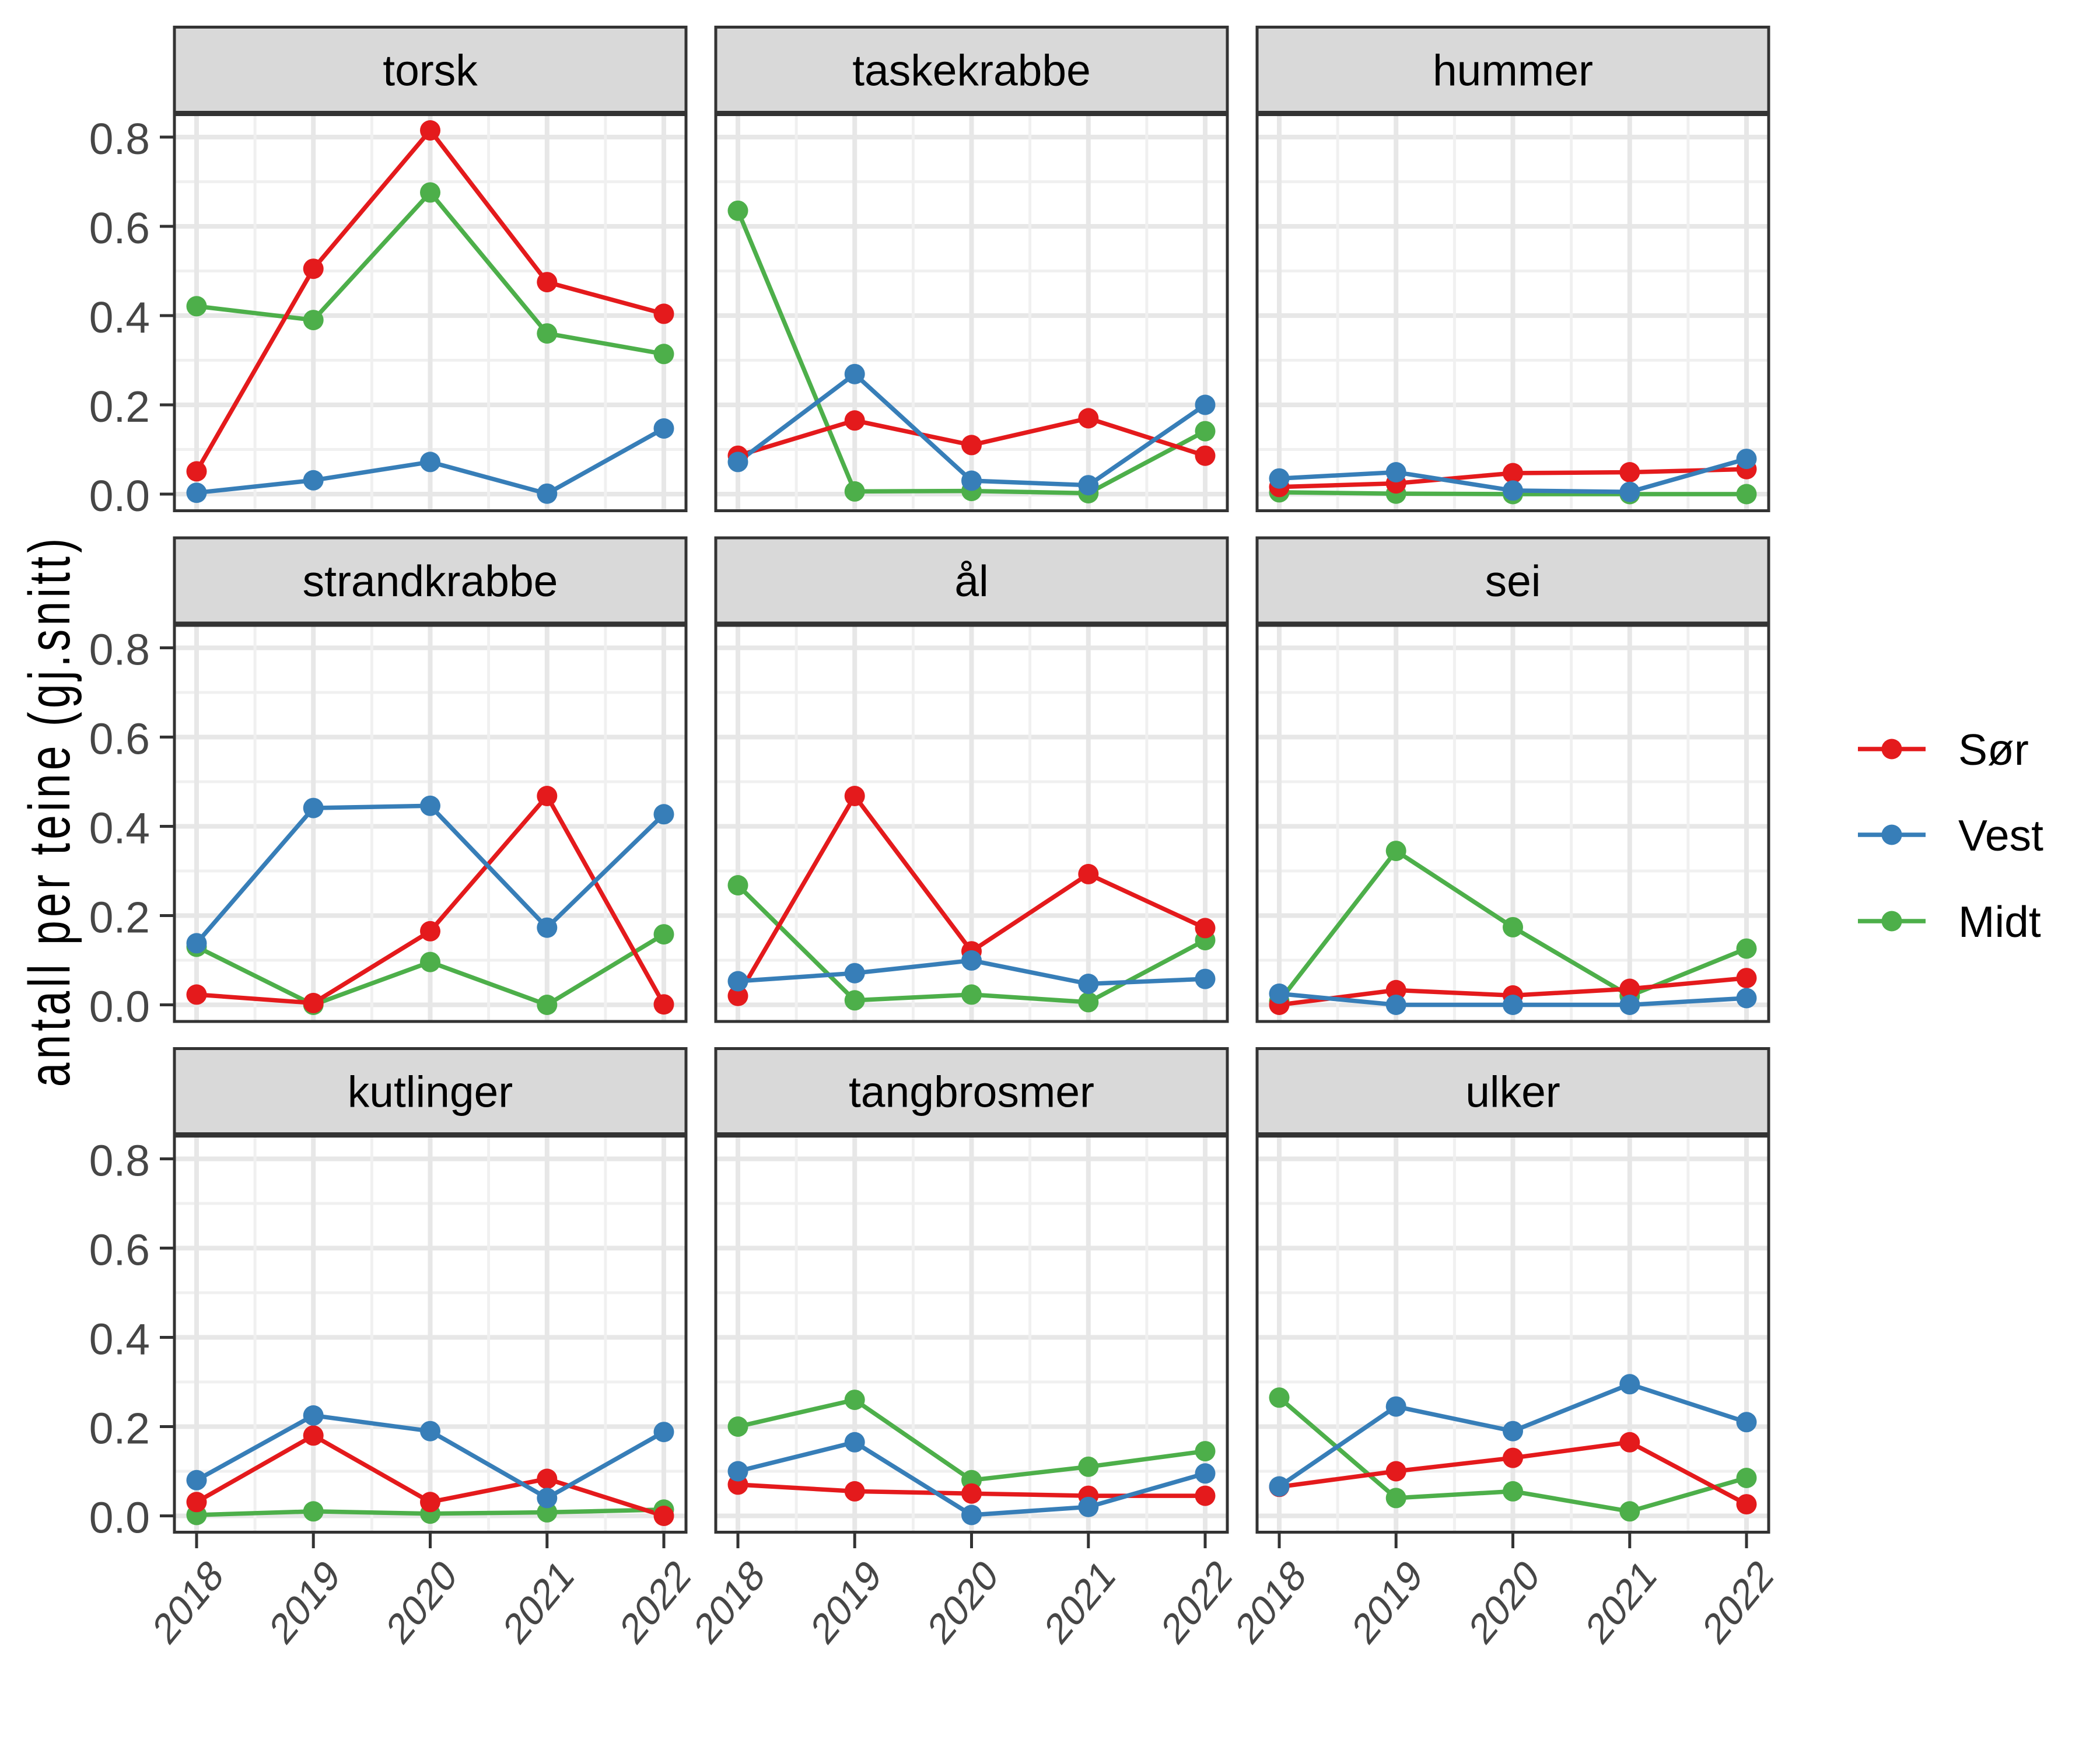 The image size is (2100, 1753). I want to click on svg-text: ål, so click(971, 581).